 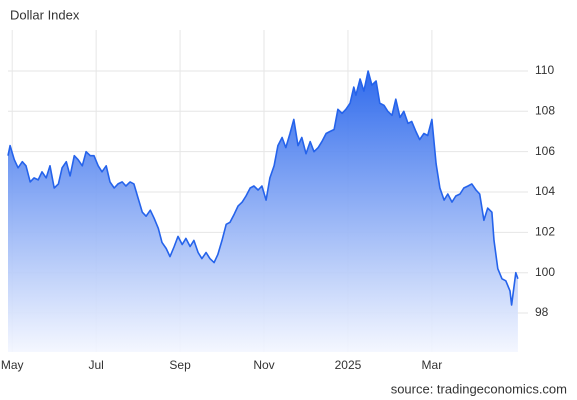 What do you see at coordinates (348, 365) in the screenshot?
I see `x-tick-label: 2025` at bounding box center [348, 365].